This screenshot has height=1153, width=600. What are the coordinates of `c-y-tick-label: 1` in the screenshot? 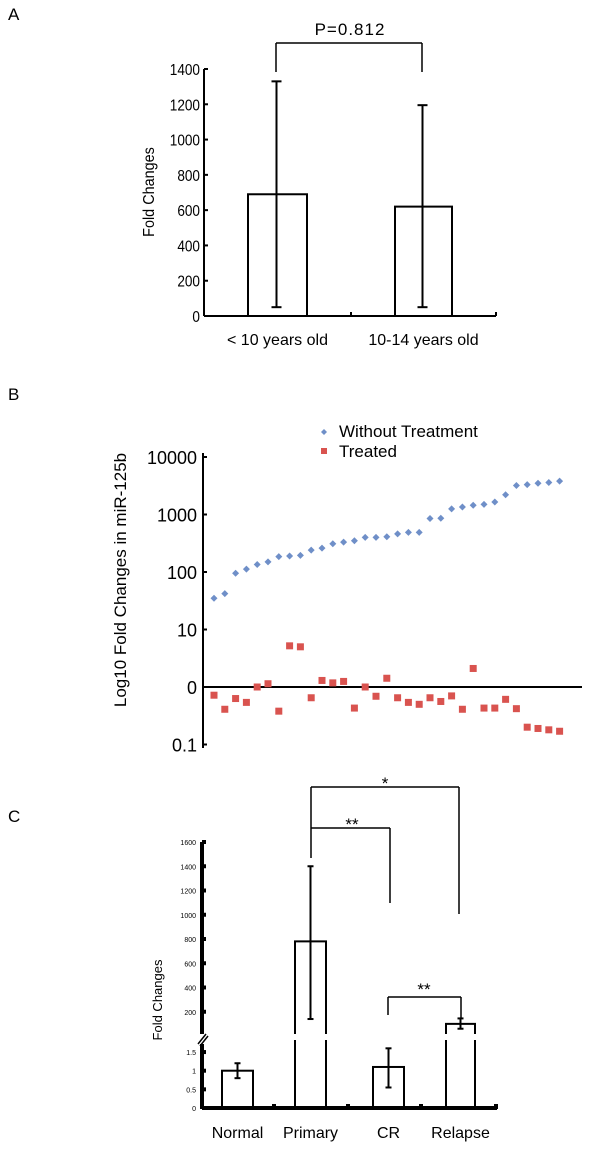 It's located at (194, 1072).